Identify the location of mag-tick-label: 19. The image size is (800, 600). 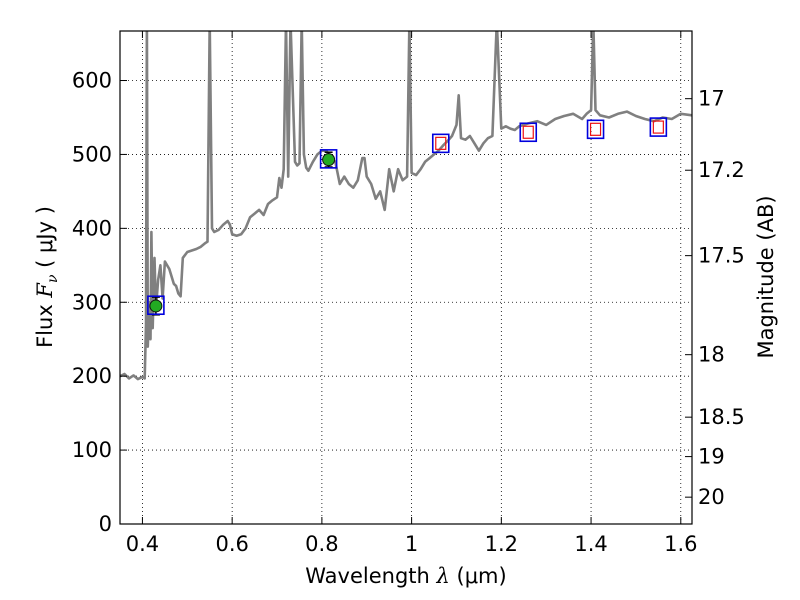
(711, 457).